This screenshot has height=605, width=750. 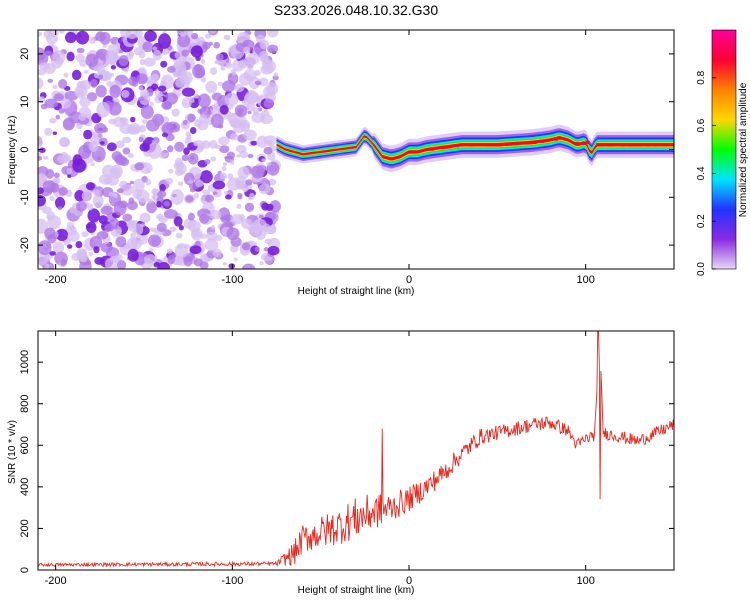 What do you see at coordinates (25, 362) in the screenshot?
I see `y-tick-label: 1000` at bounding box center [25, 362].